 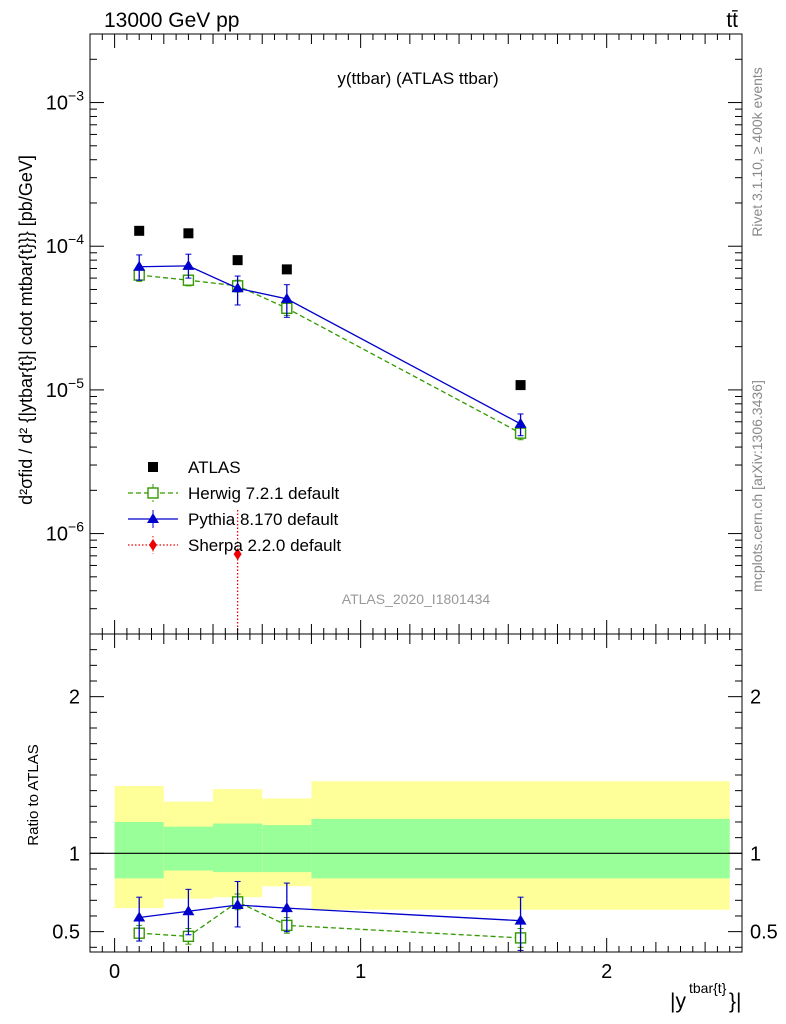 I want to click on legend-entry: ATLAS, so click(x=194, y=467).